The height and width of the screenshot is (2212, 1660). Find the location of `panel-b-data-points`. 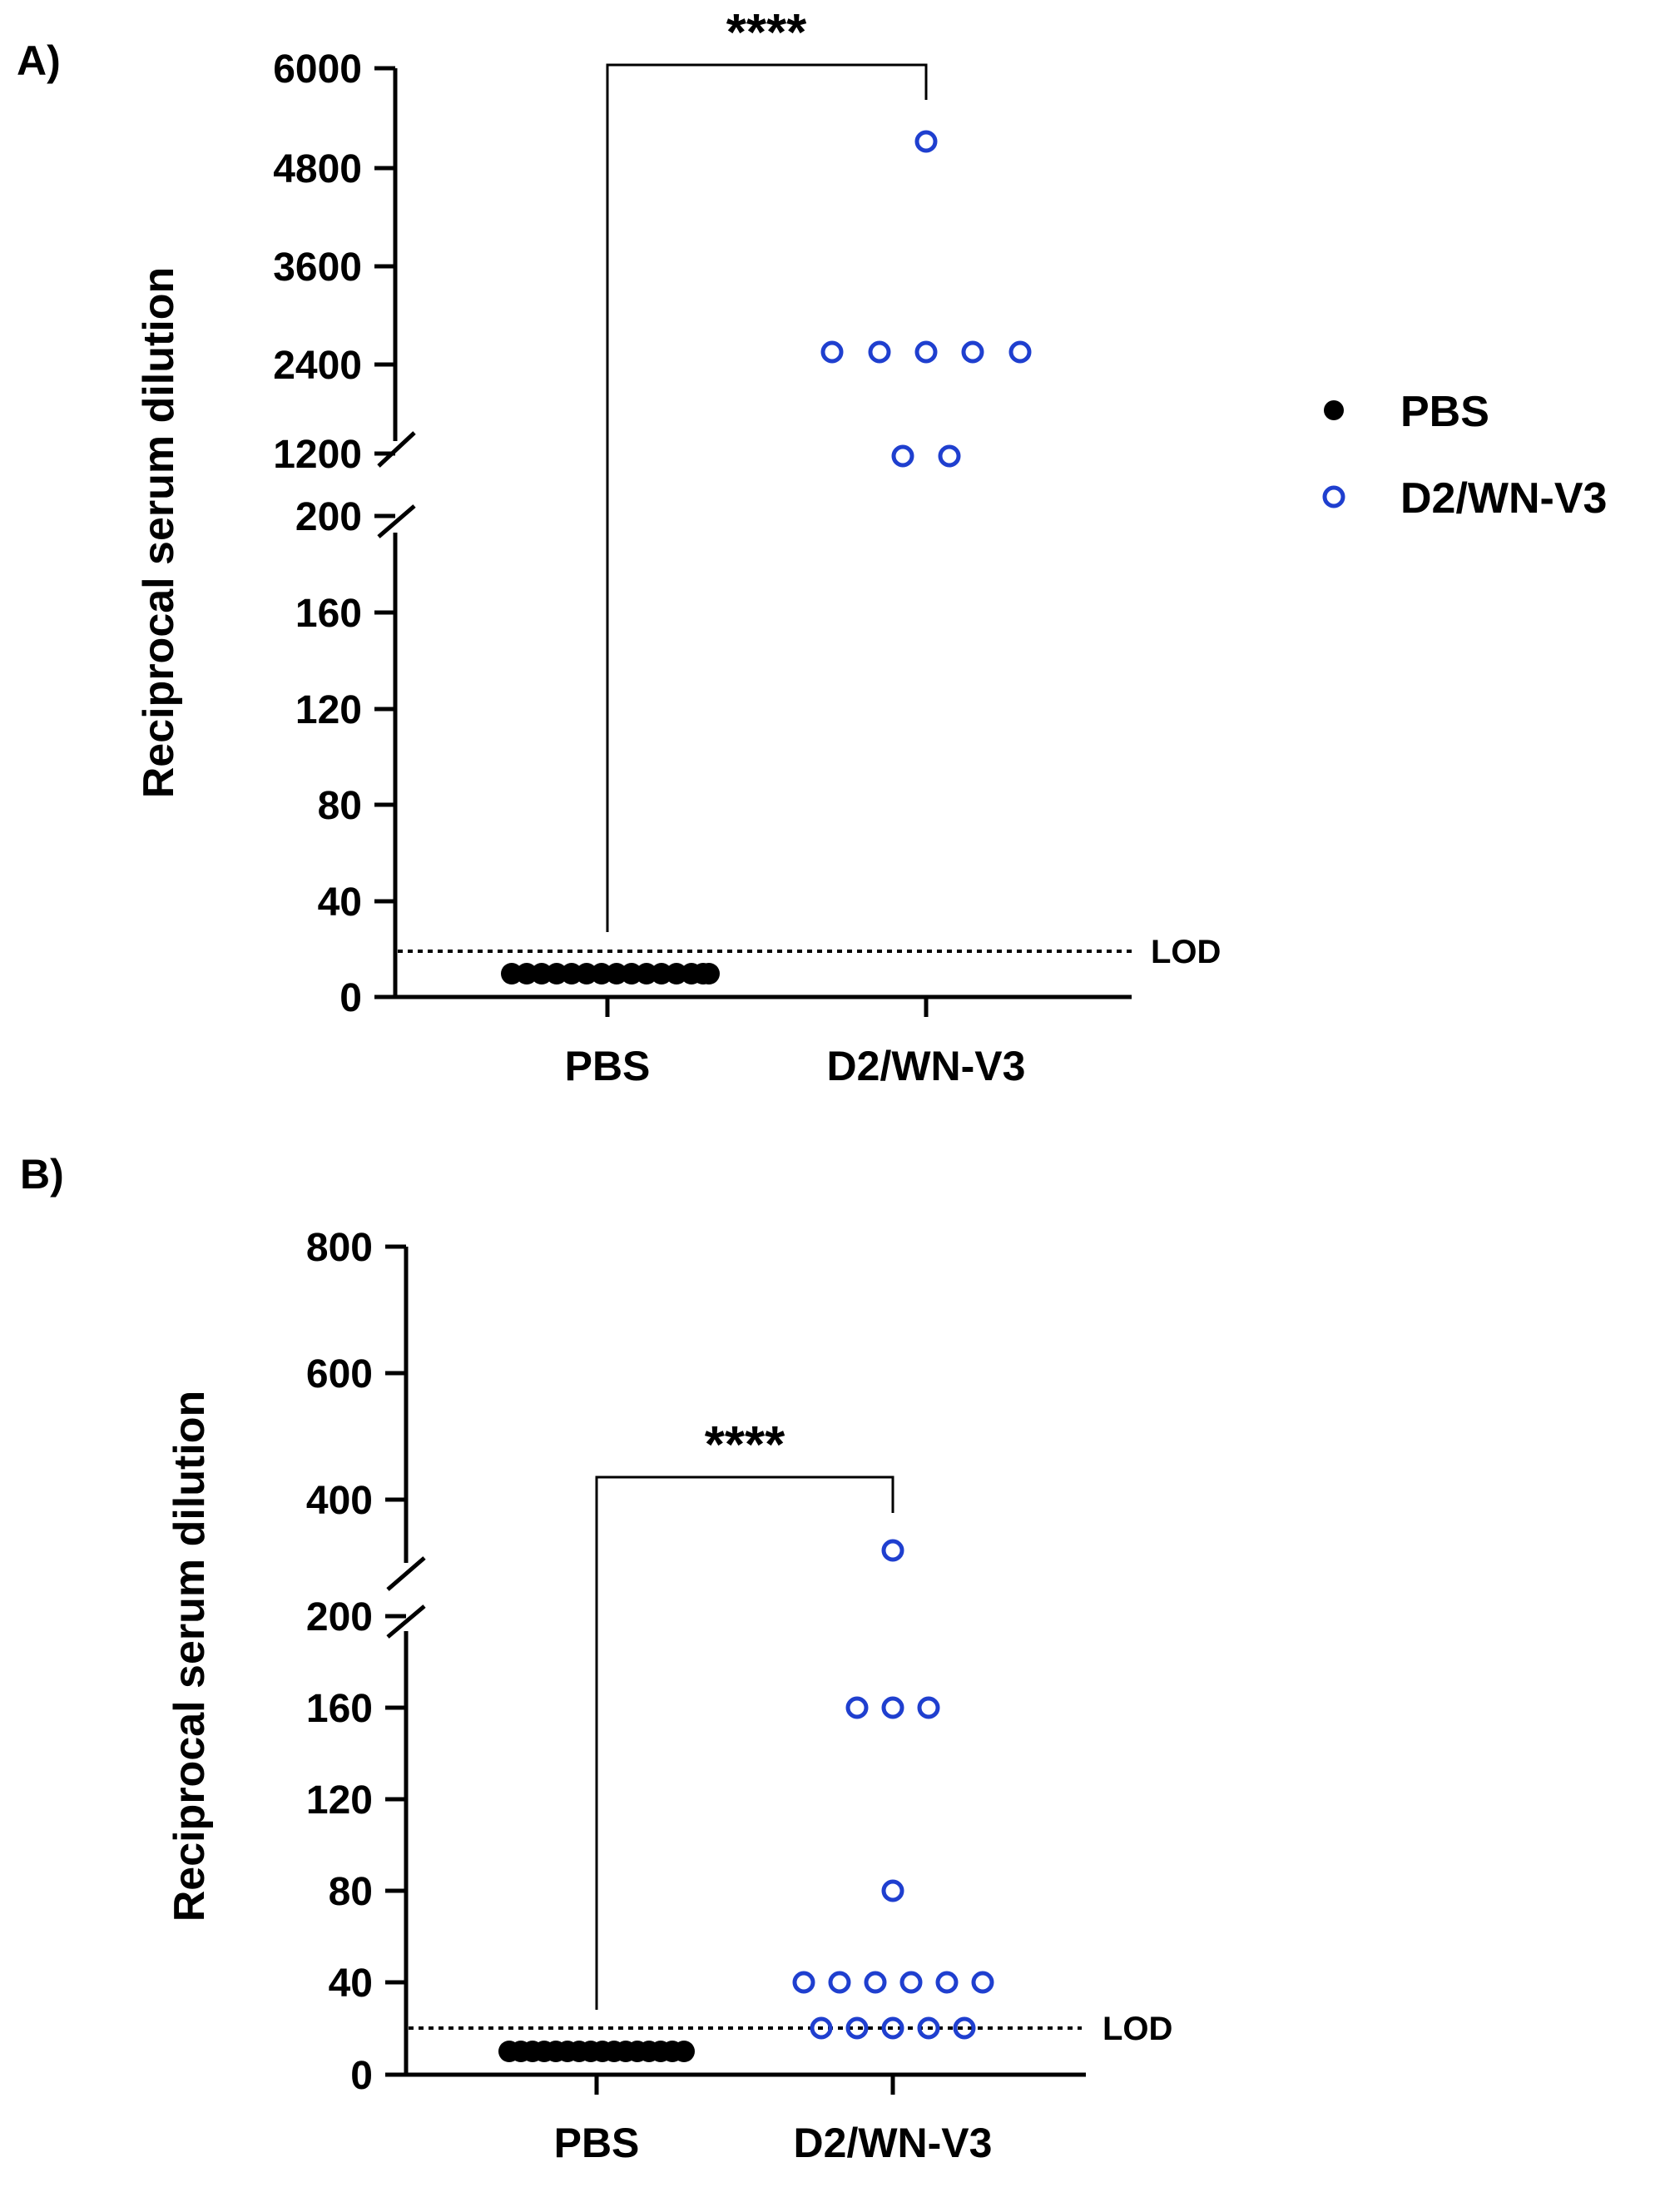

panel-b-data-points is located at coordinates (746, 1800).